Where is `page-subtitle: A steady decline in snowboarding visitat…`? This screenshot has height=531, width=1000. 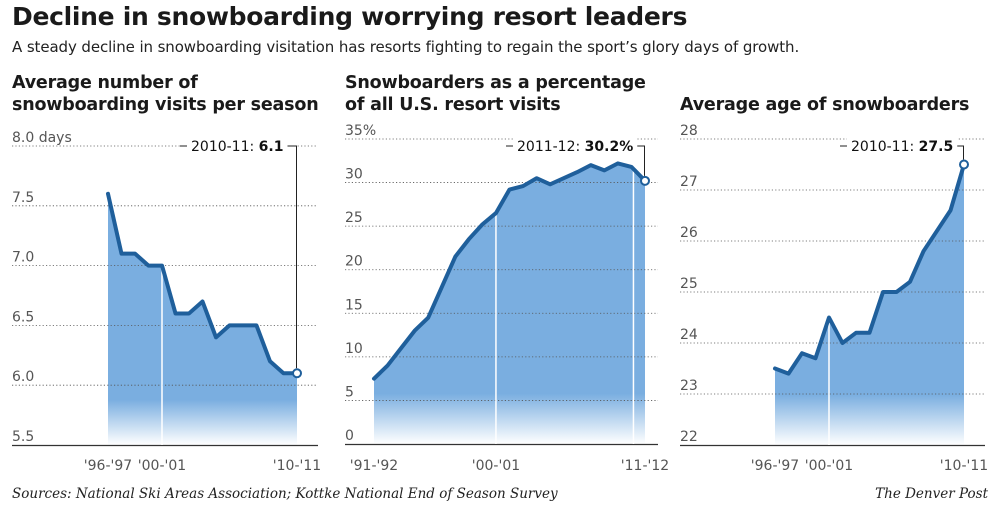 page-subtitle: A steady decline in snowboarding visitat… is located at coordinates (406, 47).